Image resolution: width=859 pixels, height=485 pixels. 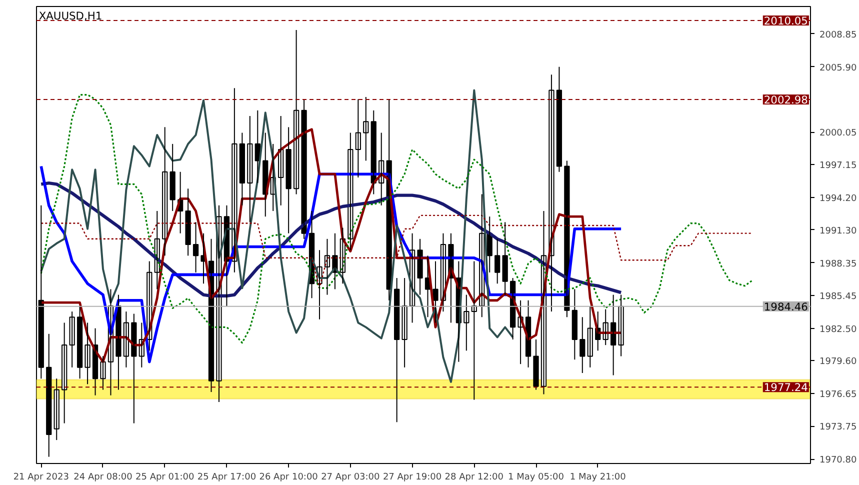 What do you see at coordinates (786, 307) in the screenshot?
I see `ref-line-label: 1984.46` at bounding box center [786, 307].